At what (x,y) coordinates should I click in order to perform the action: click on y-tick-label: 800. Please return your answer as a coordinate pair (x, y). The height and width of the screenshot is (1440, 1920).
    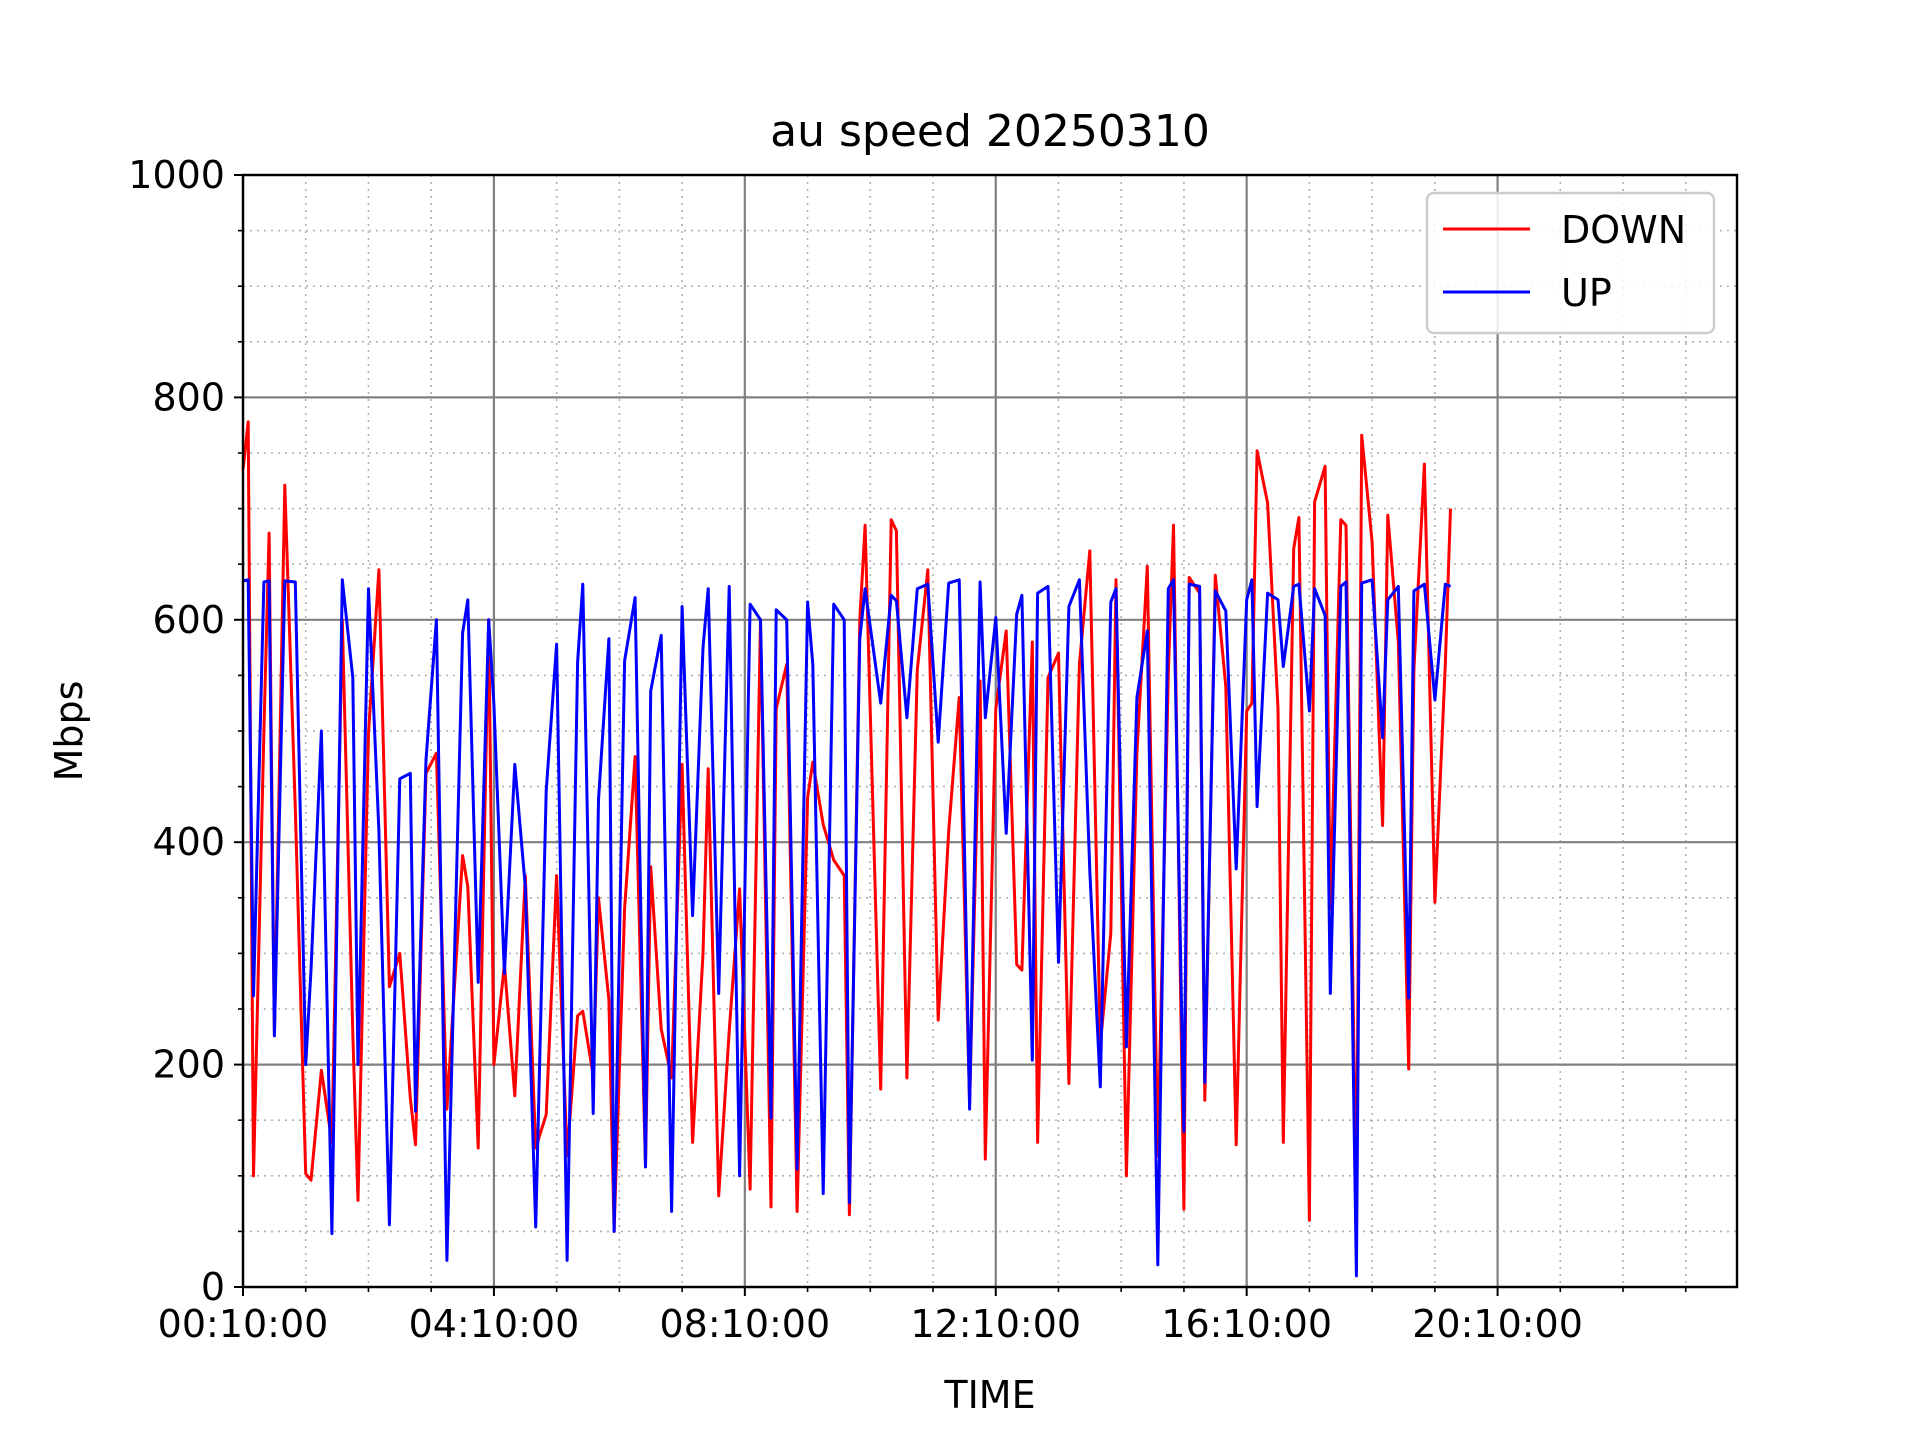
    Looking at the image, I should click on (188, 397).